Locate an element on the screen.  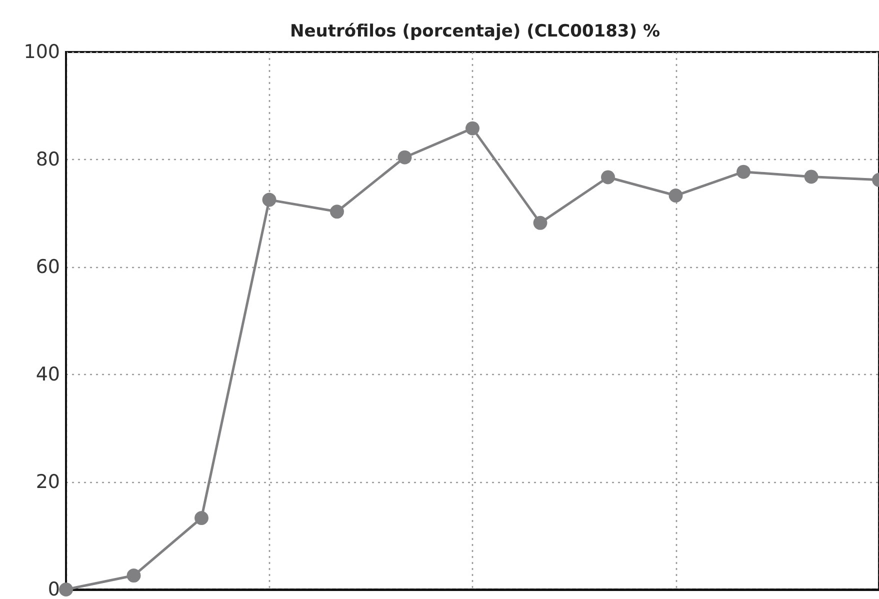
y-tick-label: 60 is located at coordinates (48, 267).